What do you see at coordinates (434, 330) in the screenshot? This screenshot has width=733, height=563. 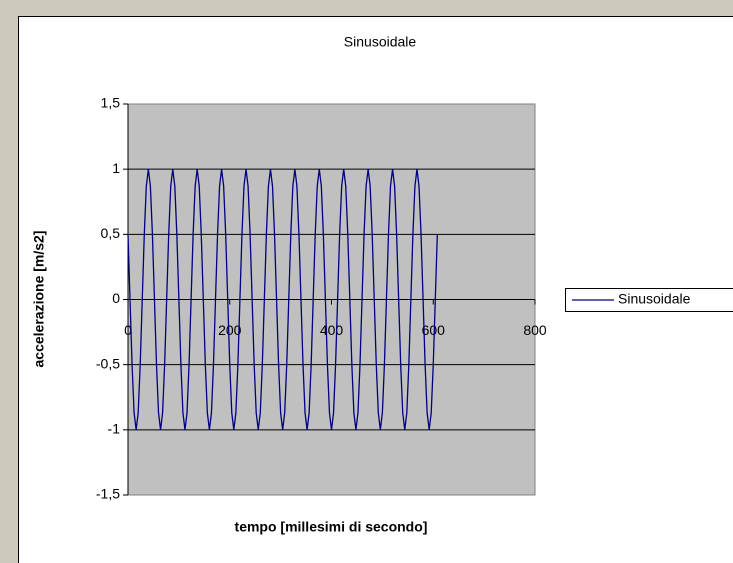 I see `x-tick-label: 600` at bounding box center [434, 330].